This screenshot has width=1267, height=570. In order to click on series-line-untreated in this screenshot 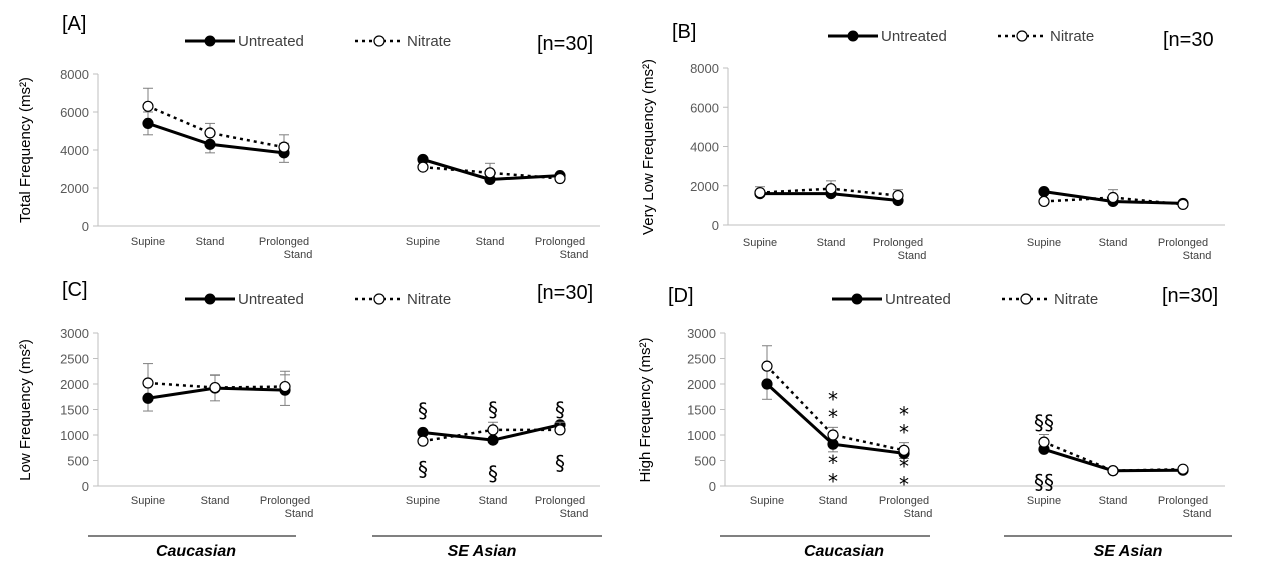, I will do `click(216, 138)`.